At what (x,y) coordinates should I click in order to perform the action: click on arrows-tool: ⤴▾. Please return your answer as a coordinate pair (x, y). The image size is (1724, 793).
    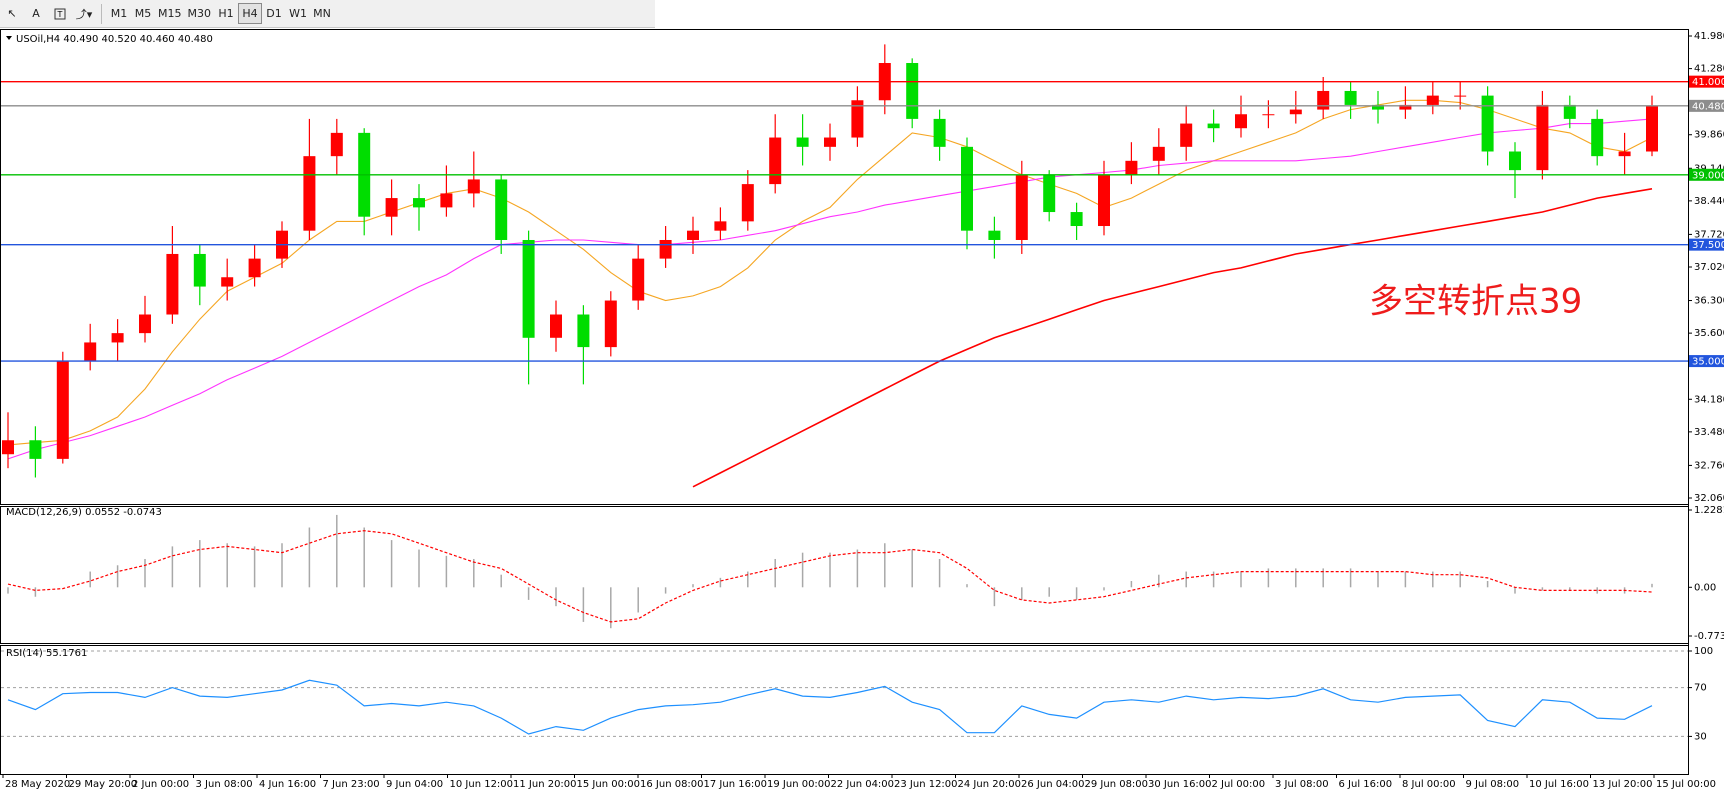
    Looking at the image, I should click on (84, 14).